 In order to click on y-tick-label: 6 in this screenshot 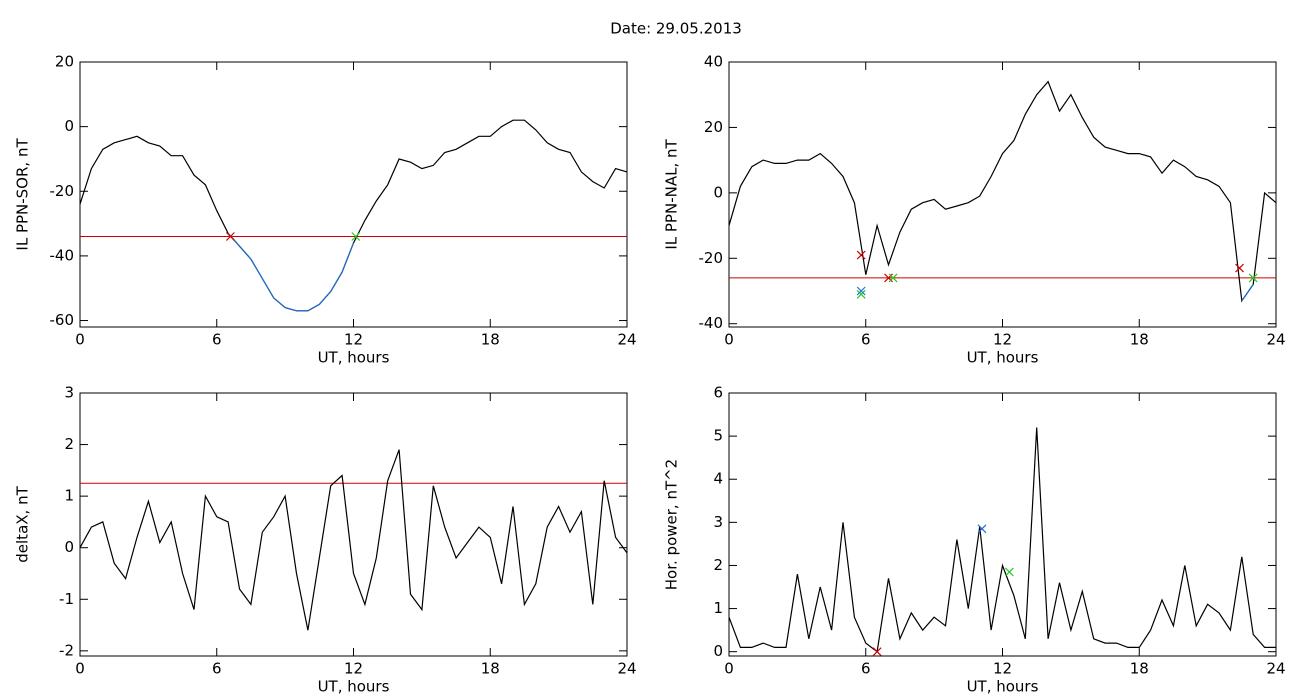, I will do `click(718, 393)`.